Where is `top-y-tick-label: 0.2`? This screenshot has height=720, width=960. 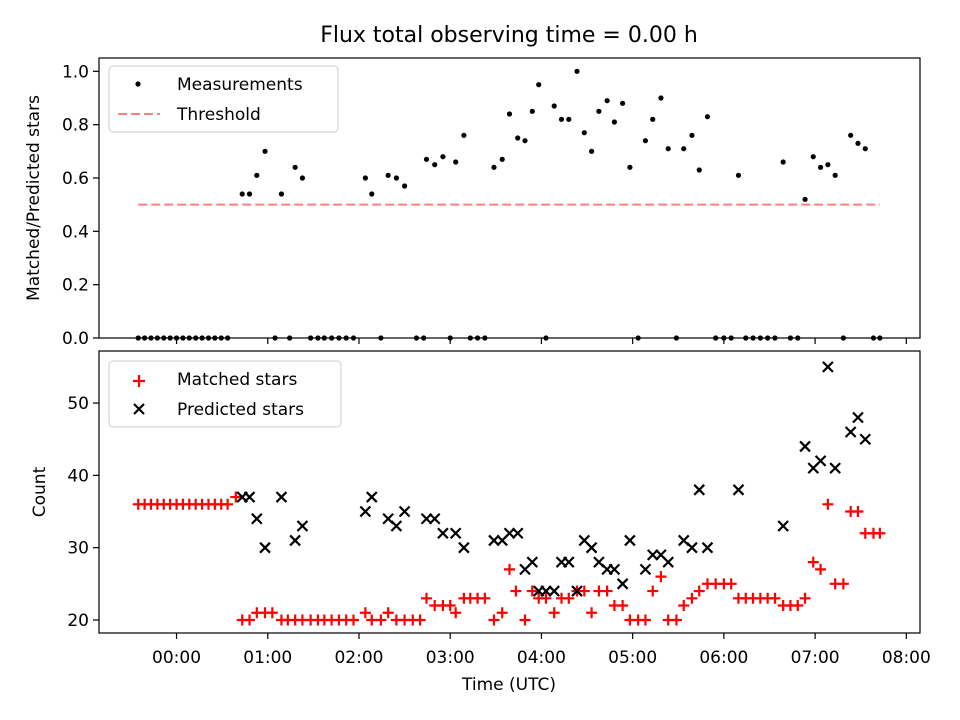 top-y-tick-label: 0.2 is located at coordinates (75, 286).